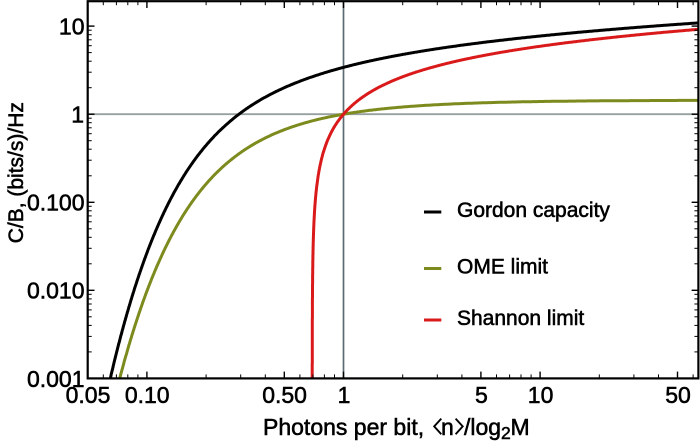 Image resolution: width=700 pixels, height=446 pixels. I want to click on svg-text: 50, so click(678, 395).